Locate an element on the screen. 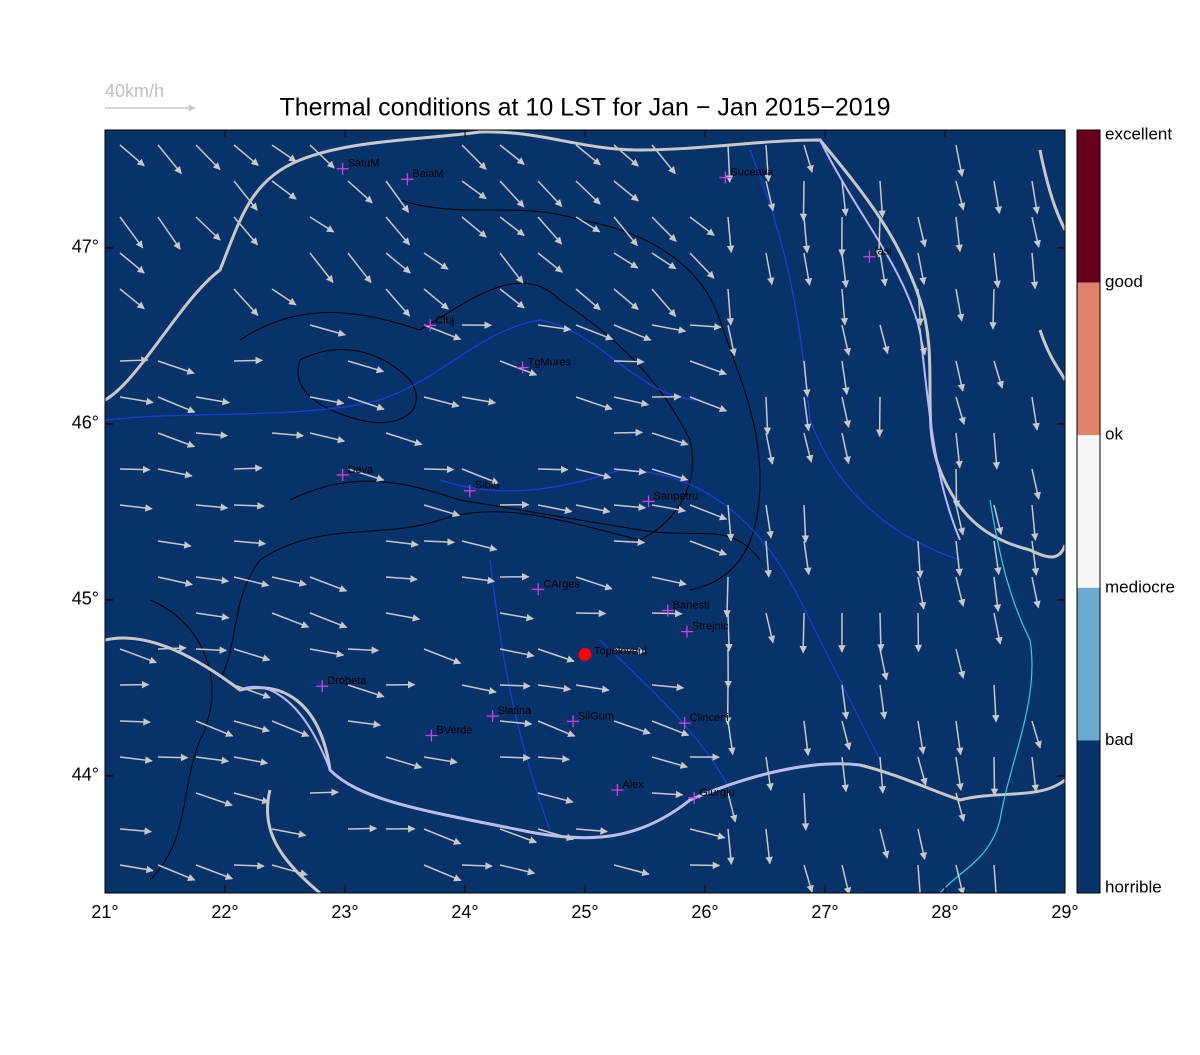 The width and height of the screenshot is (1200, 1055). colorbar-label: mediocre is located at coordinates (1140, 586).